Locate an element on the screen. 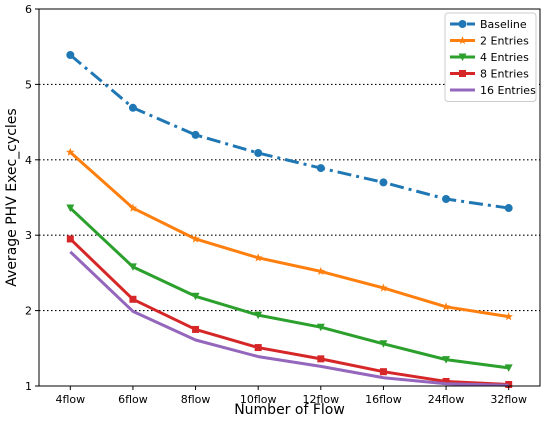  y-tick-label: 3 is located at coordinates (28, 235).